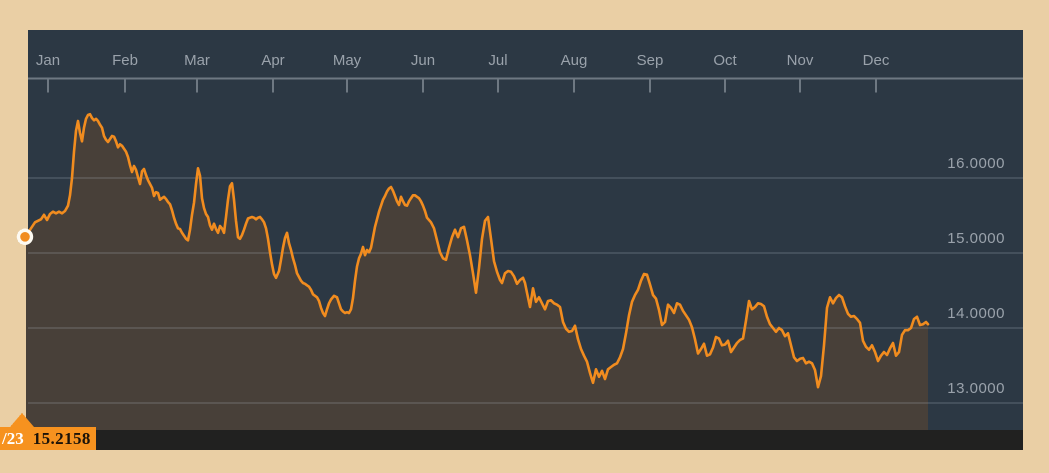  What do you see at coordinates (497, 60) in the screenshot?
I see `x-axis-month-label: Jul` at bounding box center [497, 60].